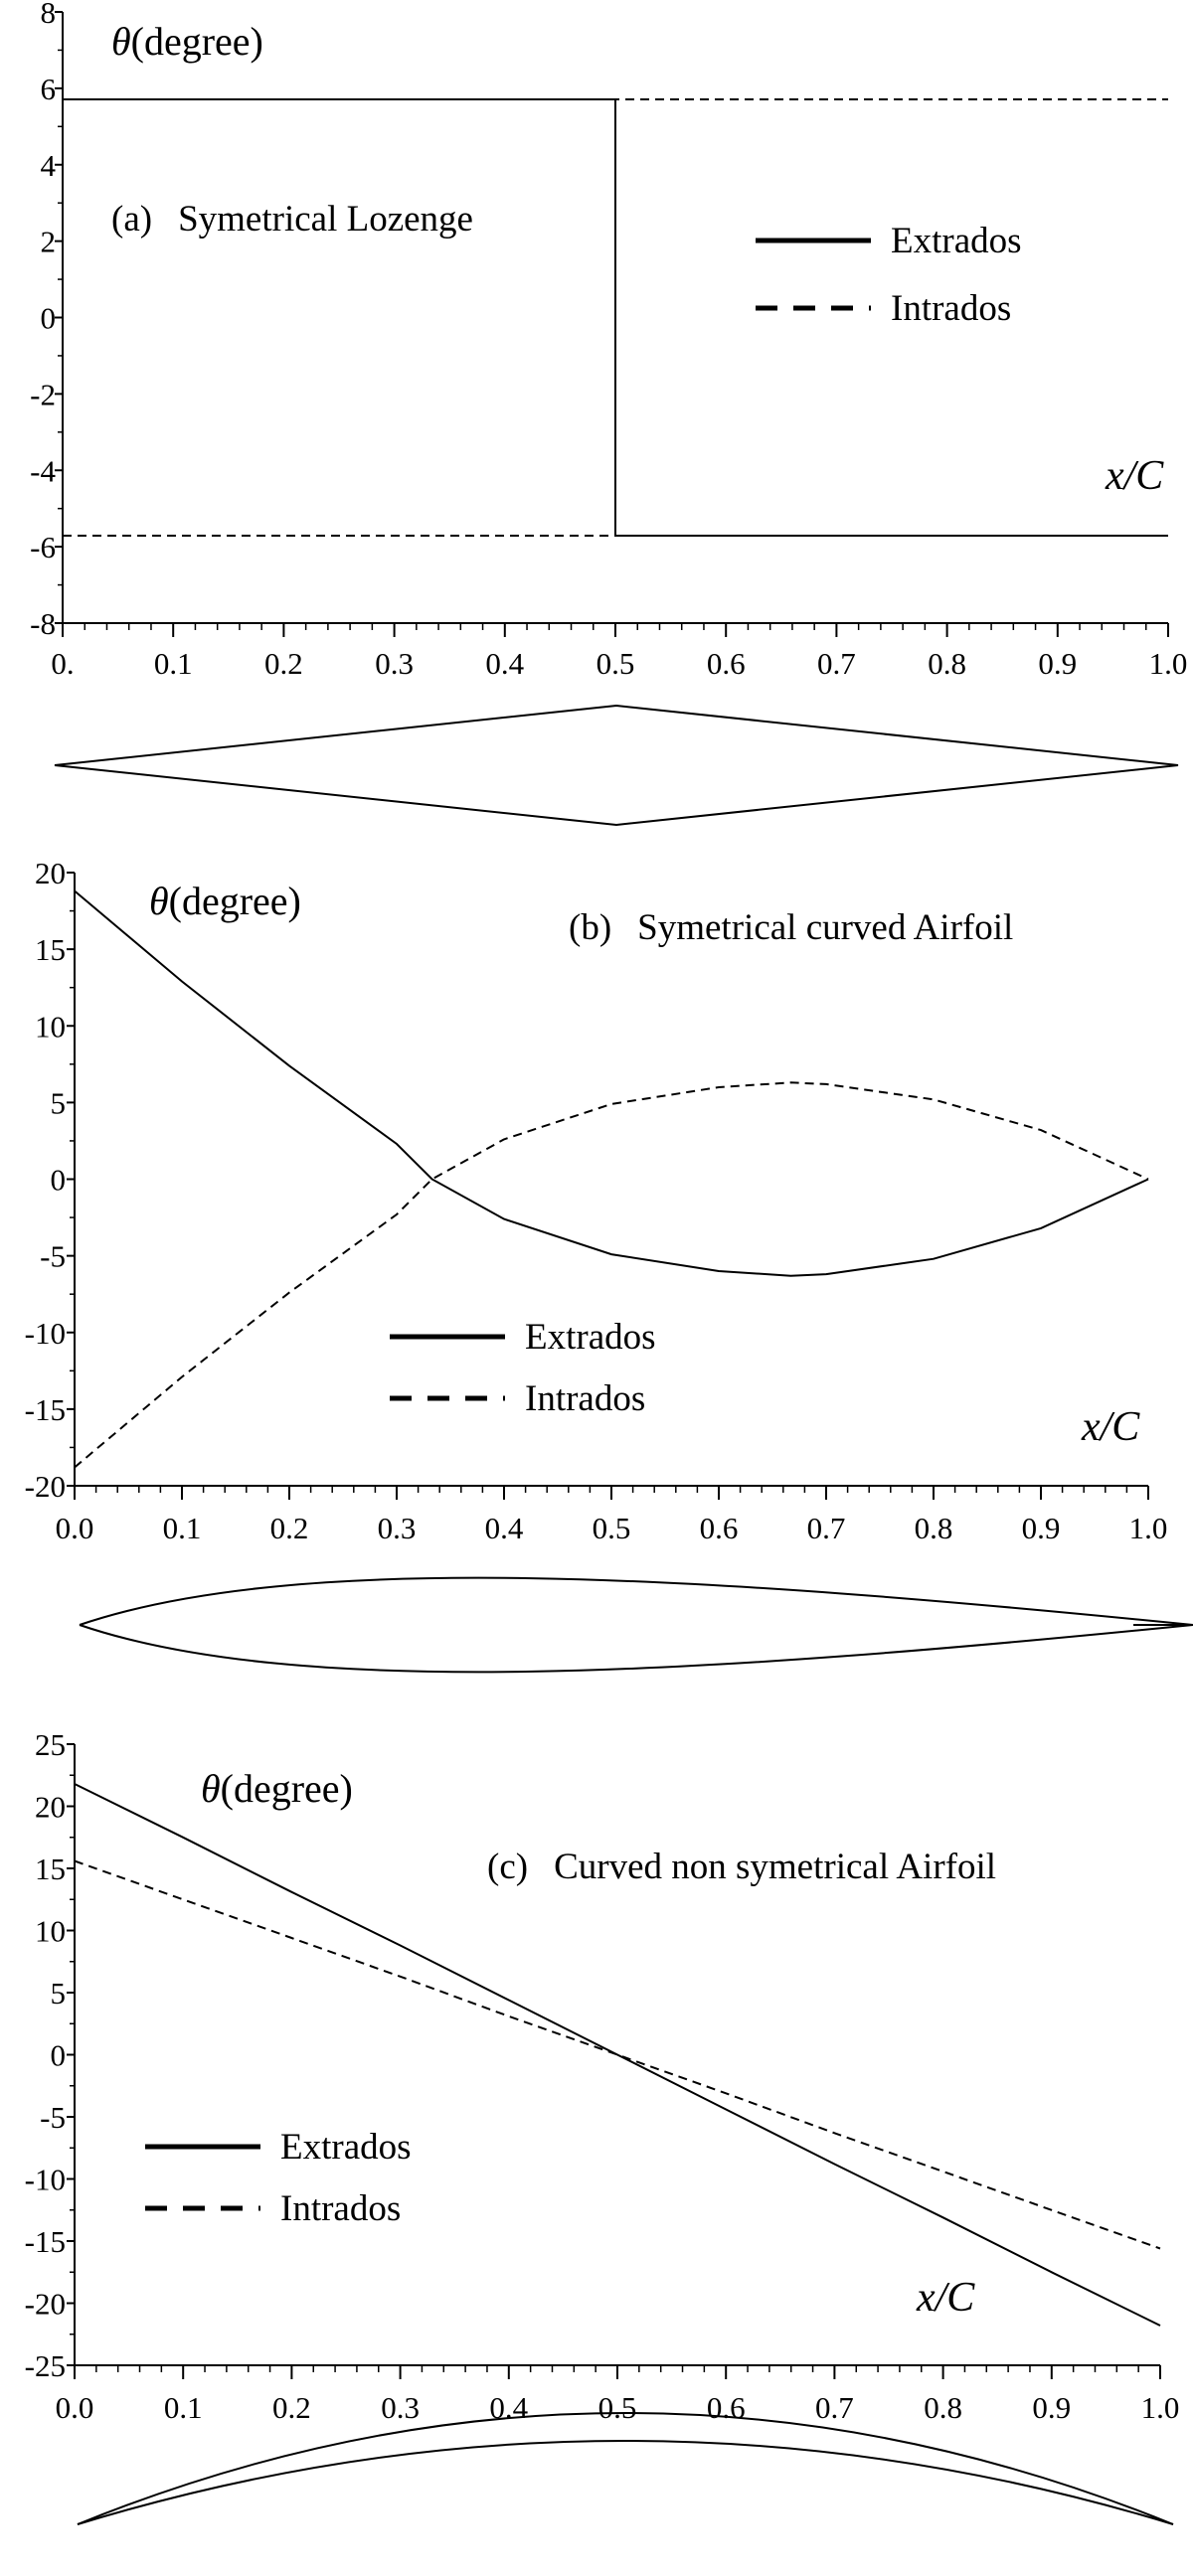 This screenshot has width=1193, height=2576. I want to click on y-tick-label: -6, so click(43, 547).